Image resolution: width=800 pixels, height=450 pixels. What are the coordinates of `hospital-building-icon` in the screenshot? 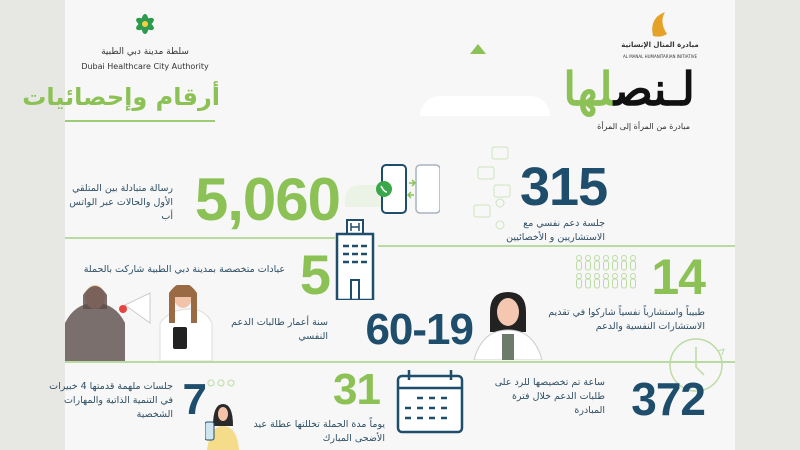 It's located at (355, 259).